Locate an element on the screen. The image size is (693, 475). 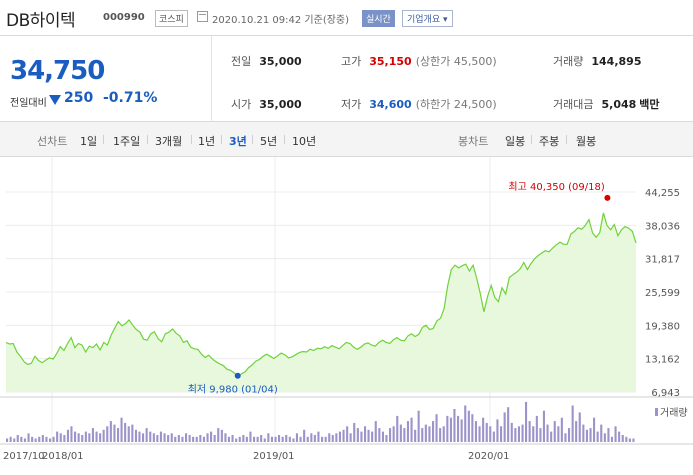
chart-tabs: 선차트 1일 1주일 3개월 1년 3년 5년 10년 봉차트 일봉 주봉 월봉 is located at coordinates (346, 139).